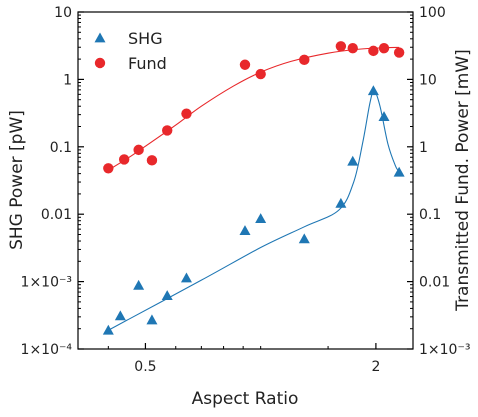 The image size is (478, 417). Describe the element at coordinates (47, 350) in the screenshot. I see `y-left-tick-label: 1×10⁻⁴` at that location.